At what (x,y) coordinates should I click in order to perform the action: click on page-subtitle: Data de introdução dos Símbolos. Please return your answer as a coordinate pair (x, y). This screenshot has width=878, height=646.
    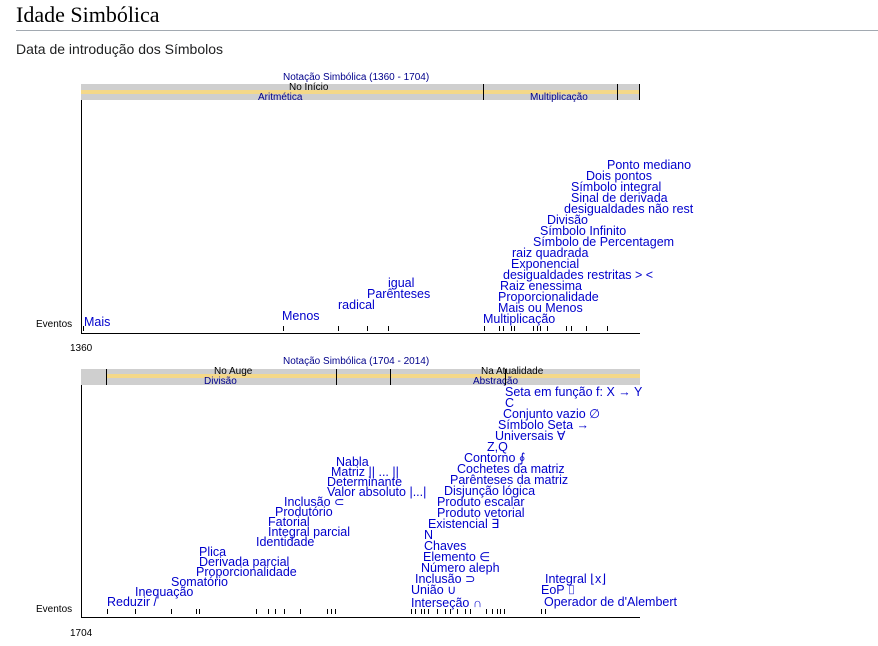
    Looking at the image, I should click on (120, 49).